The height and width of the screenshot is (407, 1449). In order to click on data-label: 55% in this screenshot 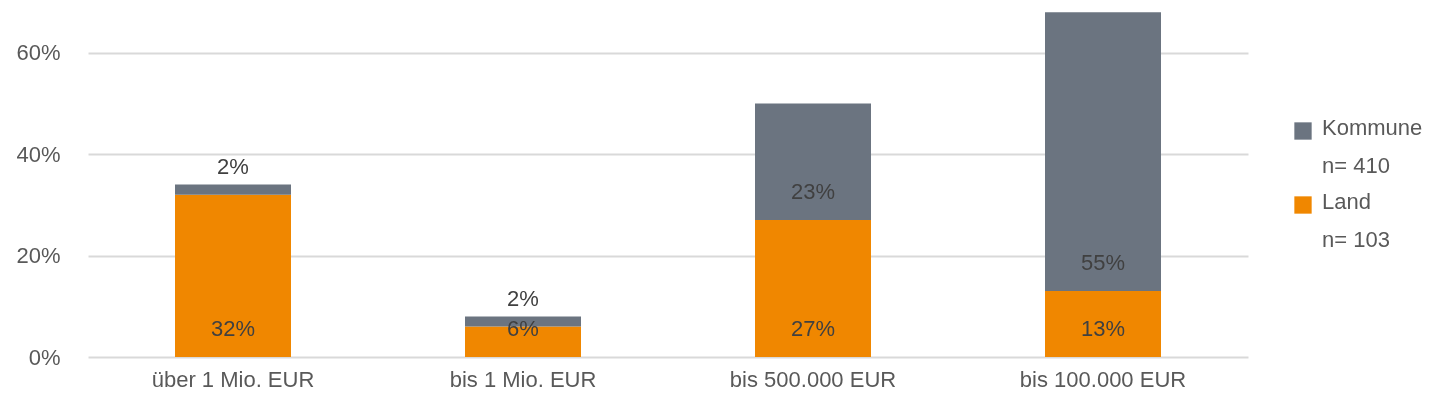, I will do `click(1103, 263)`.